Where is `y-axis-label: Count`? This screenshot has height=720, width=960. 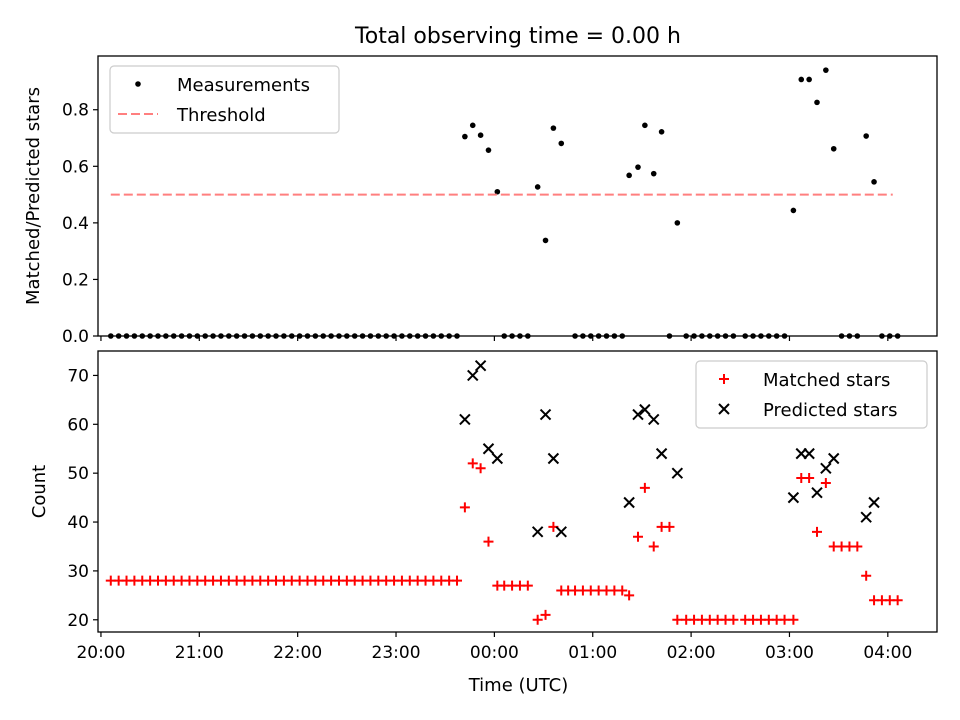
y-axis-label: Count is located at coordinates (39, 491).